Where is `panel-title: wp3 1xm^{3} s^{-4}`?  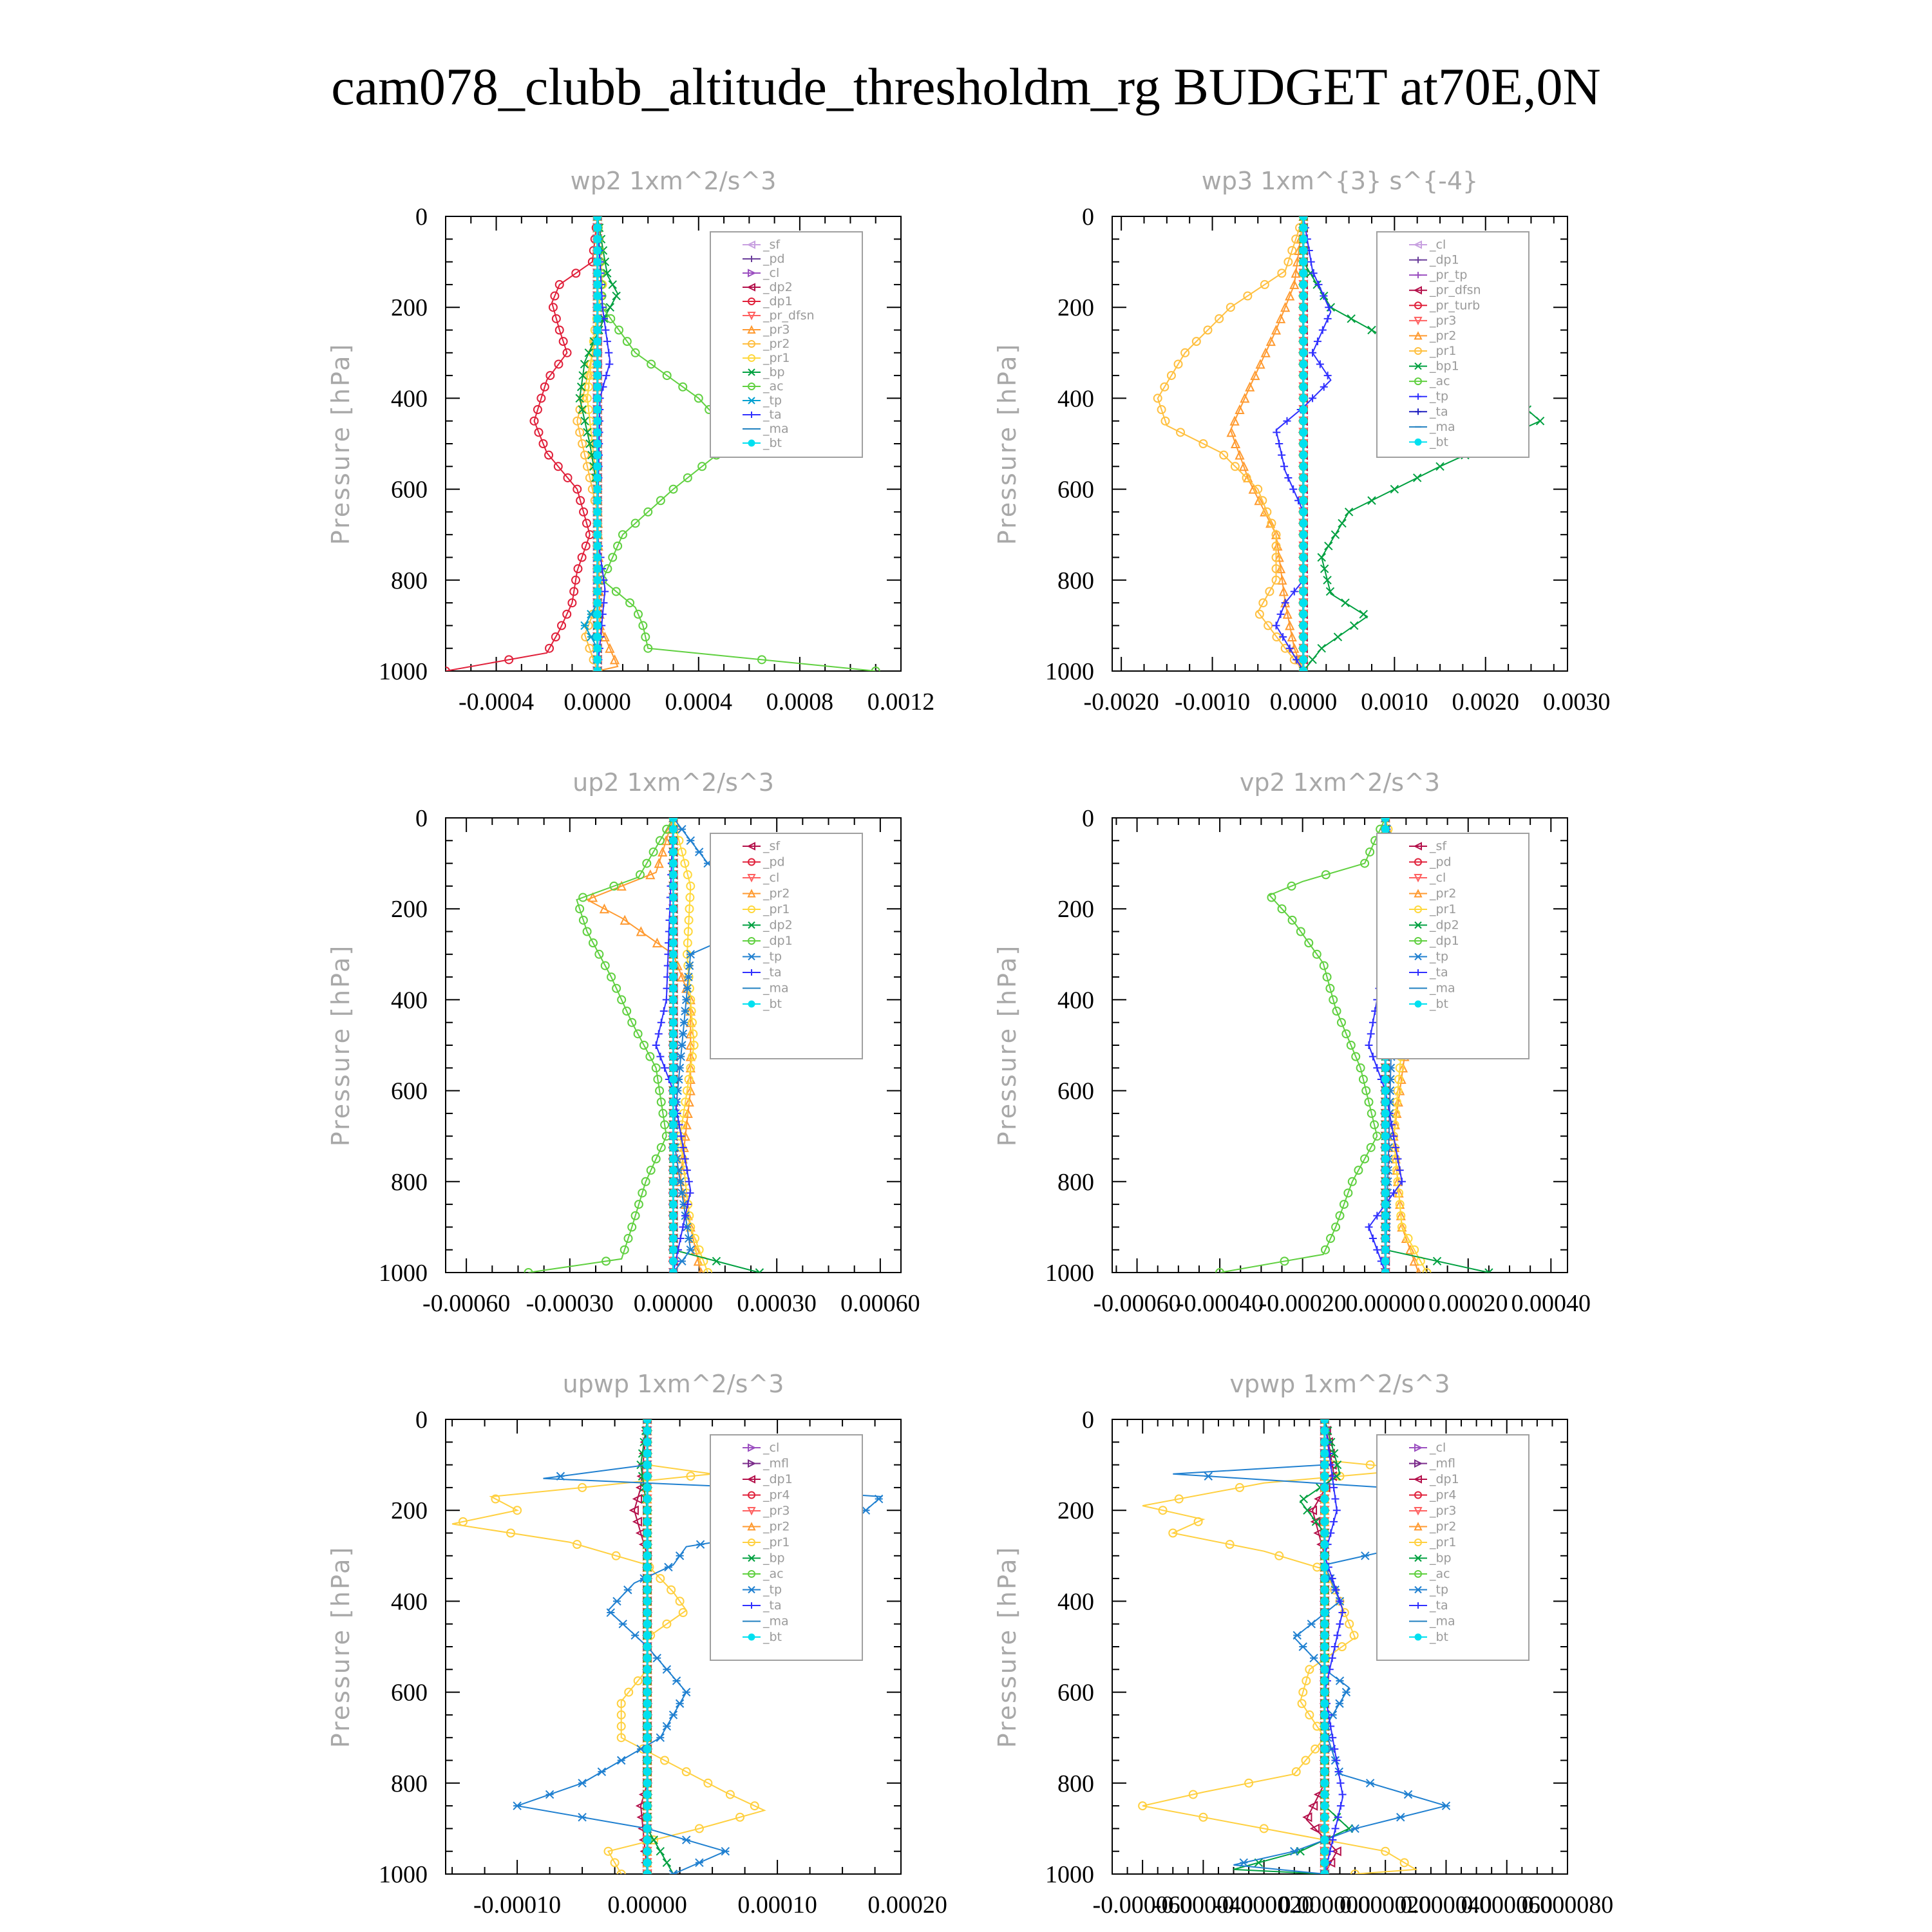
panel-title: wp3 1xm^{3} s^{-4} is located at coordinates (1340, 181).